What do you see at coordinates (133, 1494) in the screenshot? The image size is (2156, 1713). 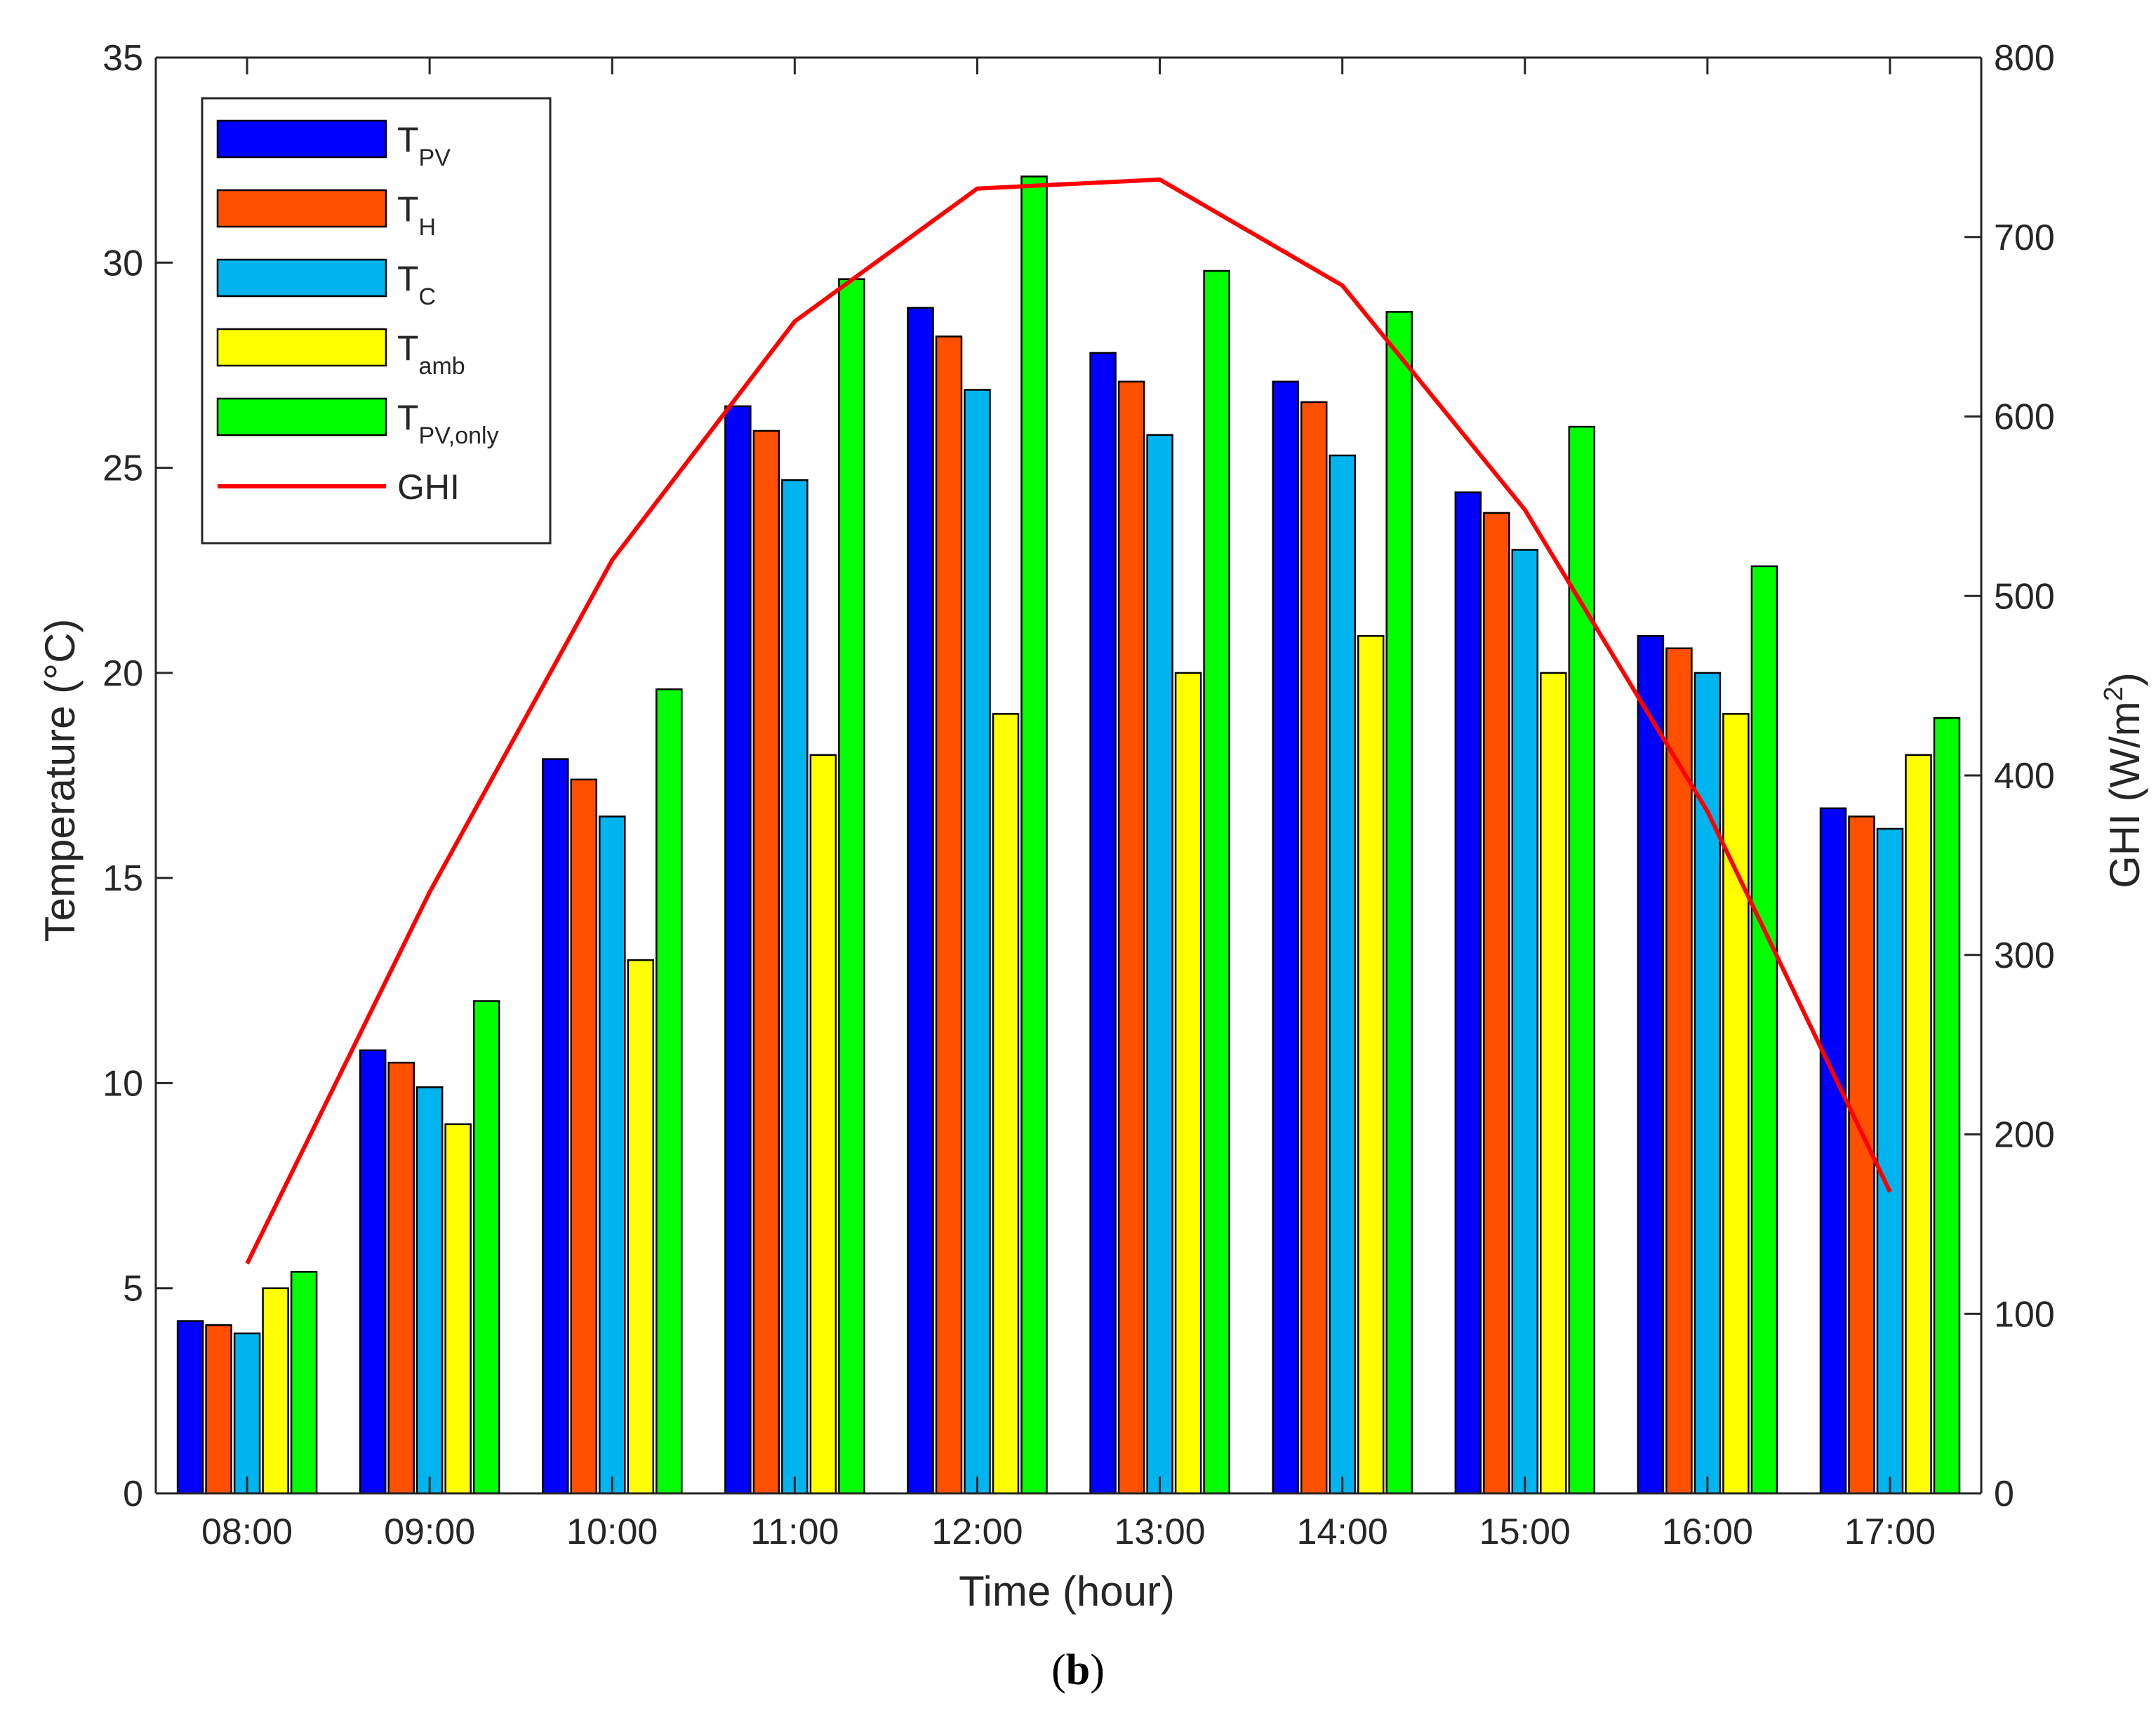 I see `y-tick-label: 0` at bounding box center [133, 1494].